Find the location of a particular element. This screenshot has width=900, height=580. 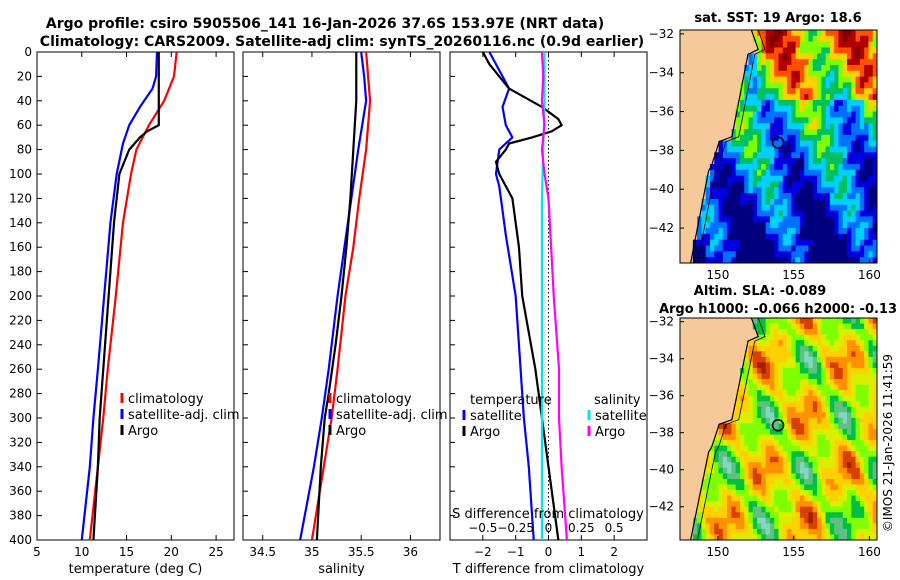

x-tick-label: 0 is located at coordinates (549, 552).